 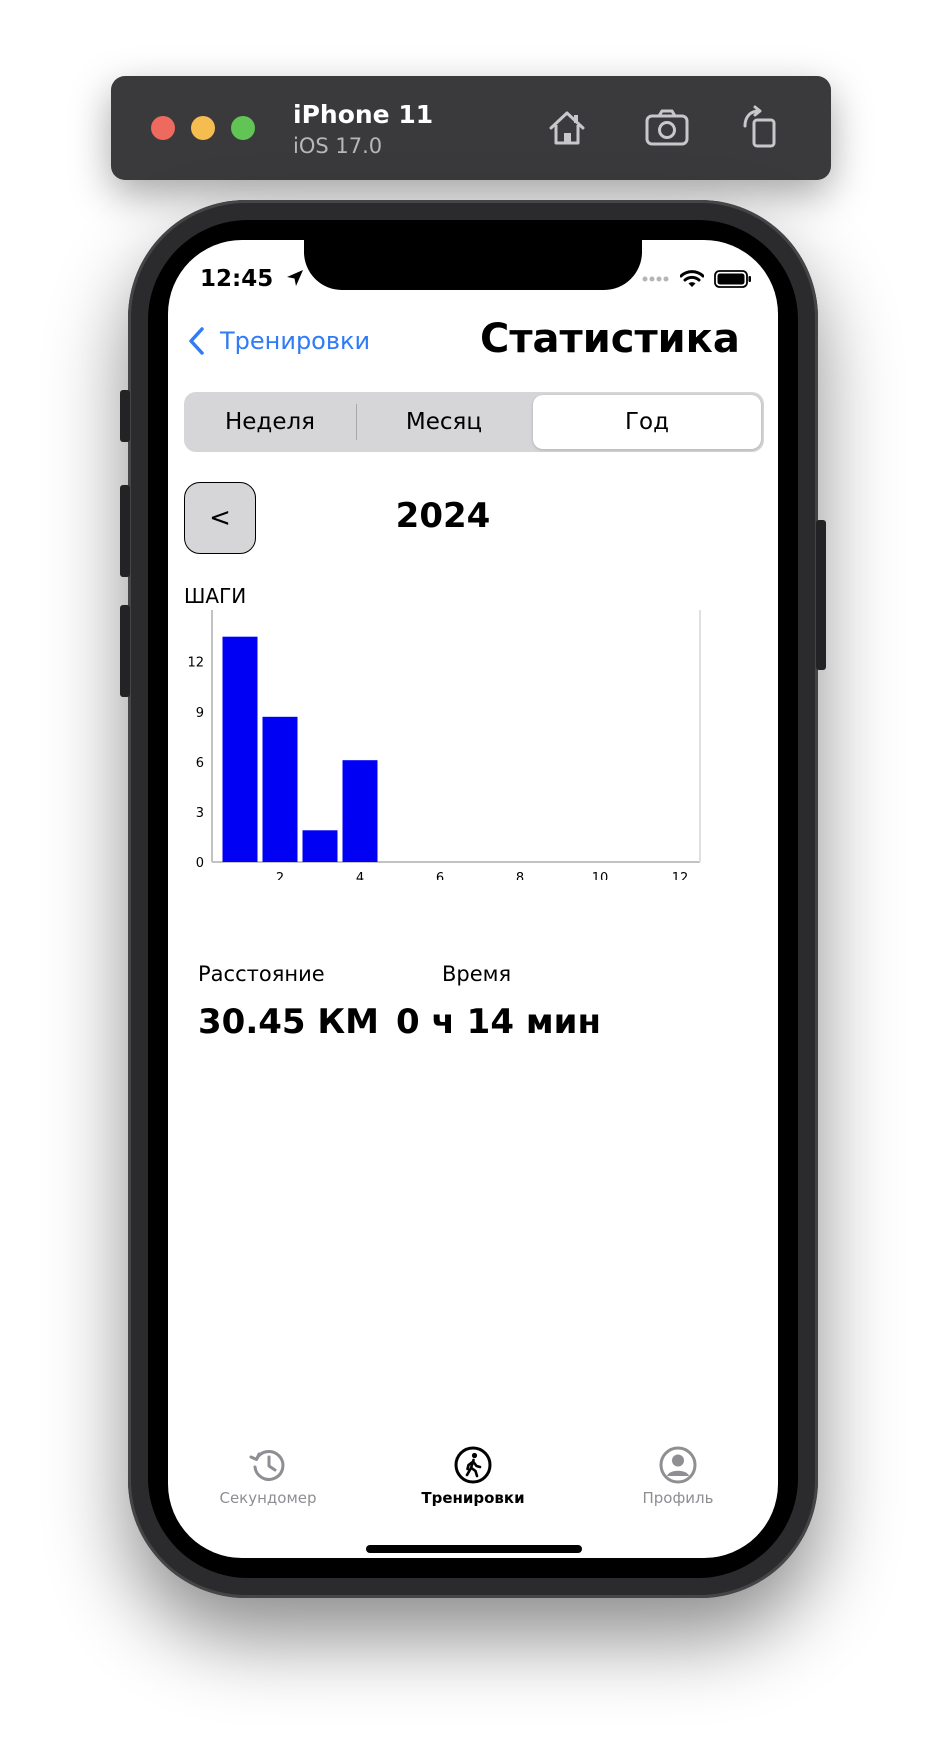 What do you see at coordinates (200, 863) in the screenshot?
I see `y-tick-label: 0` at bounding box center [200, 863].